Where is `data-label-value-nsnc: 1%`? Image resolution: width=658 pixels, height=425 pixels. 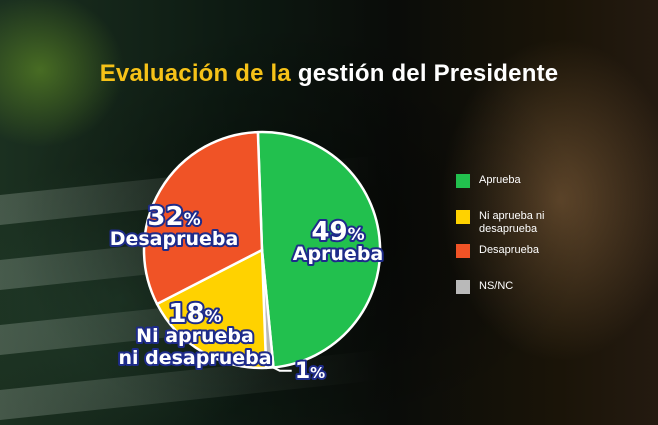
data-label-value-nsnc: 1% is located at coordinates (310, 371).